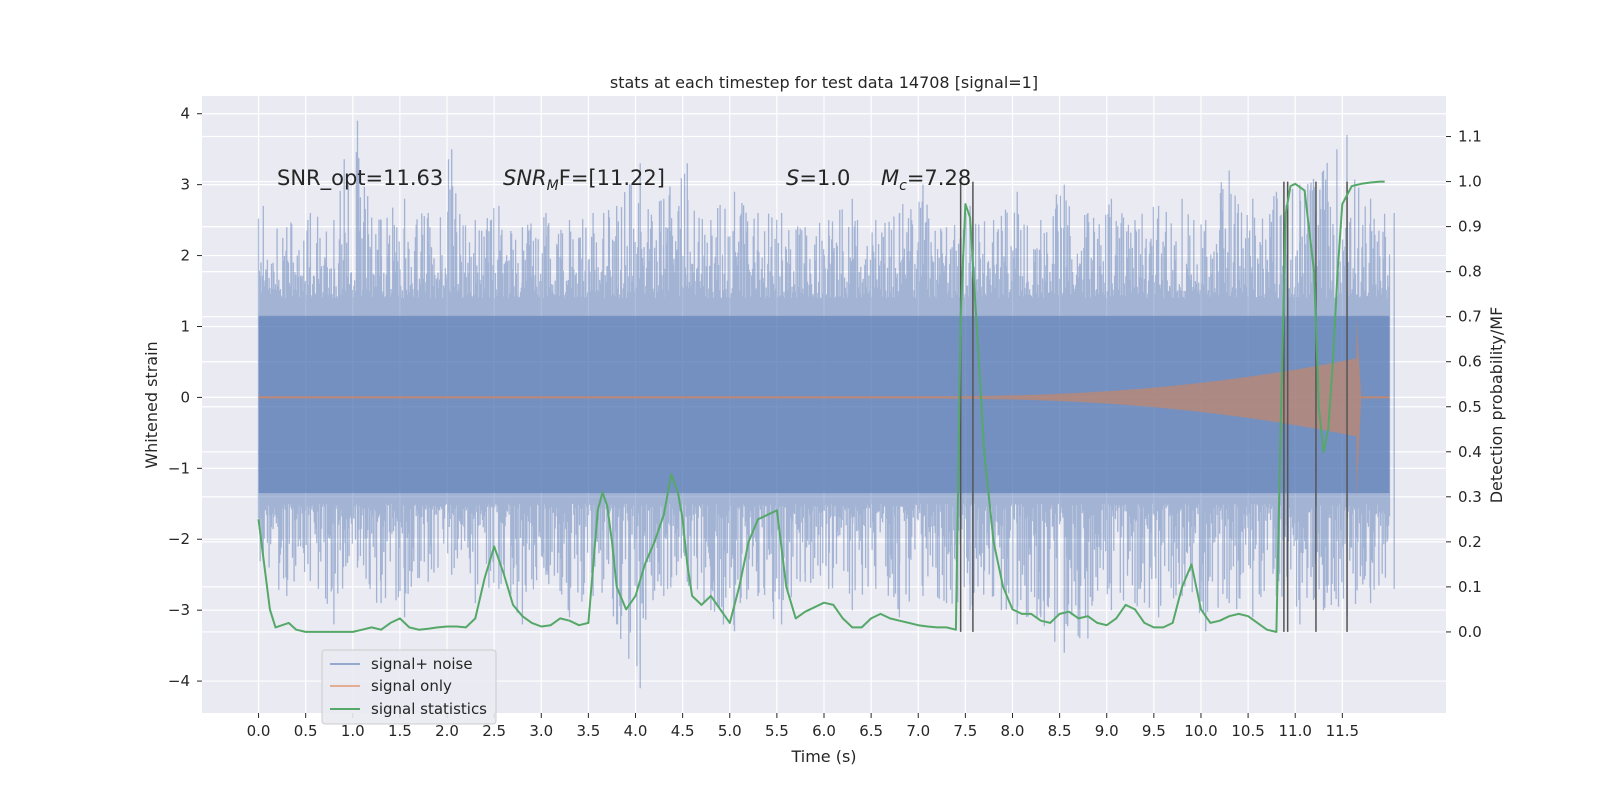 The image size is (1600, 800). What do you see at coordinates (429, 709) in the screenshot?
I see `legend-label-stats: signal statistics` at bounding box center [429, 709].